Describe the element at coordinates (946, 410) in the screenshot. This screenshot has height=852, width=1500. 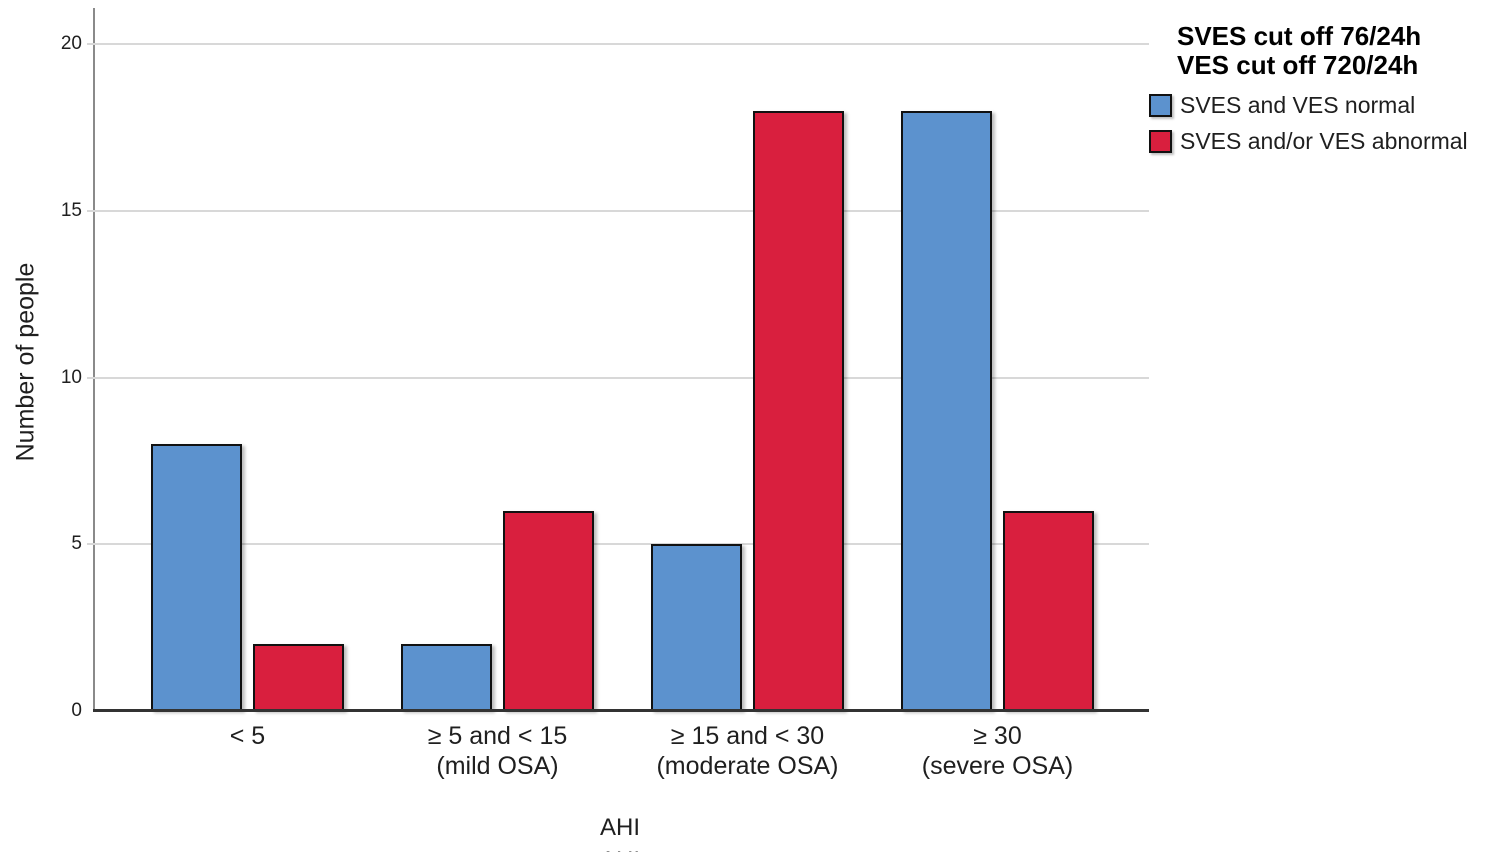
I see `bar-series1-group4` at that location.